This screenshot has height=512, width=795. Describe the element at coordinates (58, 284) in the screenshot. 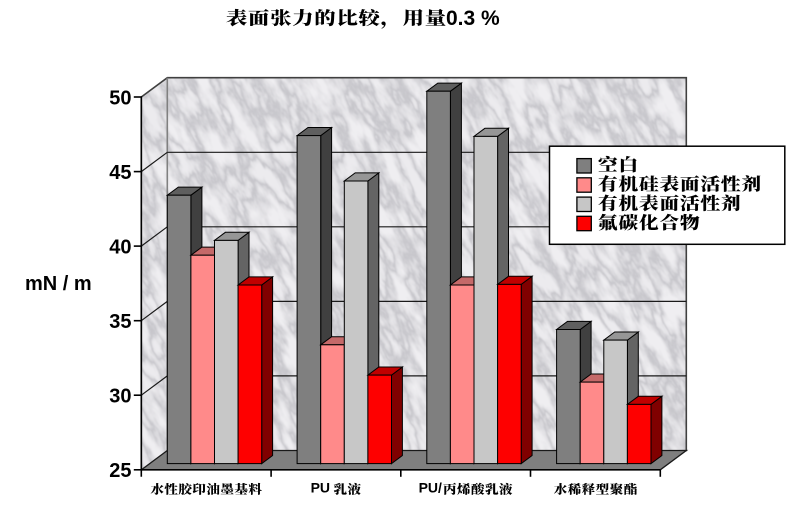

I see `svg-text: mN / m` at that location.